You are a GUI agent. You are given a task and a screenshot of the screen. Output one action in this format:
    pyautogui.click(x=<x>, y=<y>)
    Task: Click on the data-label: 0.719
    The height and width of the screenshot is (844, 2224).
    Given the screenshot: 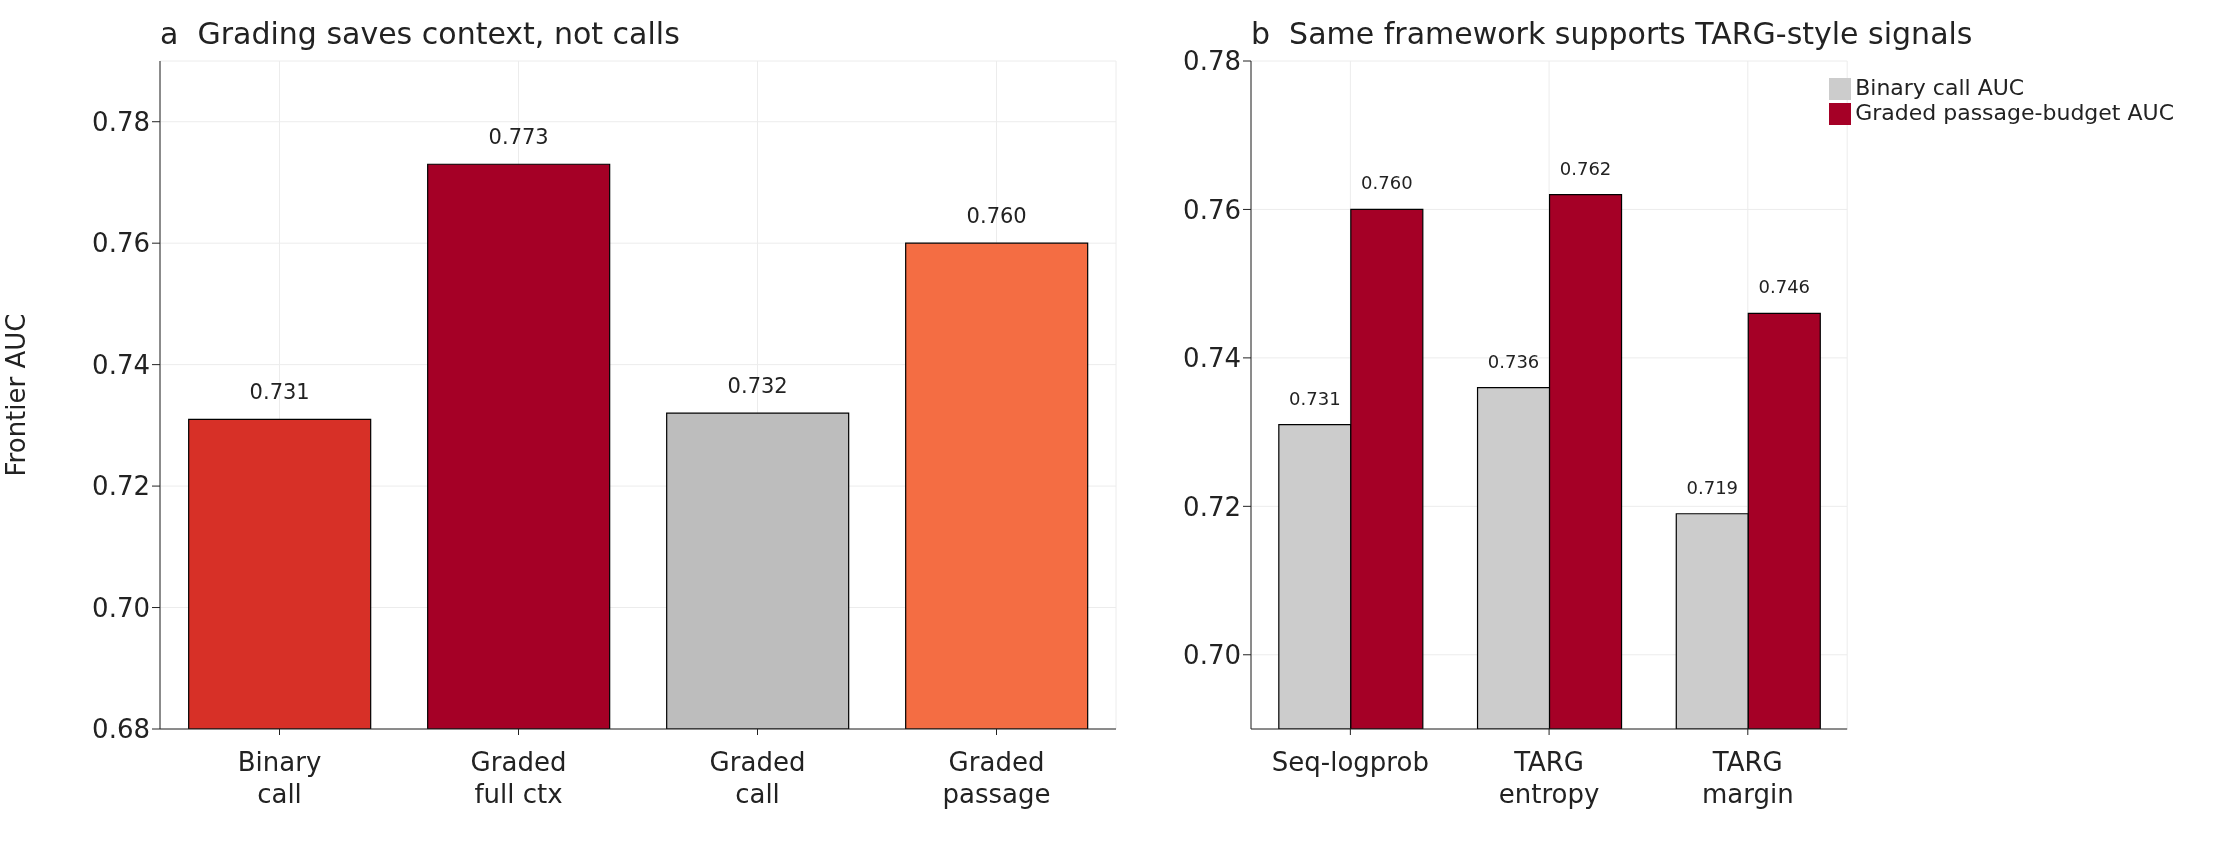 What is the action you would take?
    pyautogui.click(x=1712, y=487)
    